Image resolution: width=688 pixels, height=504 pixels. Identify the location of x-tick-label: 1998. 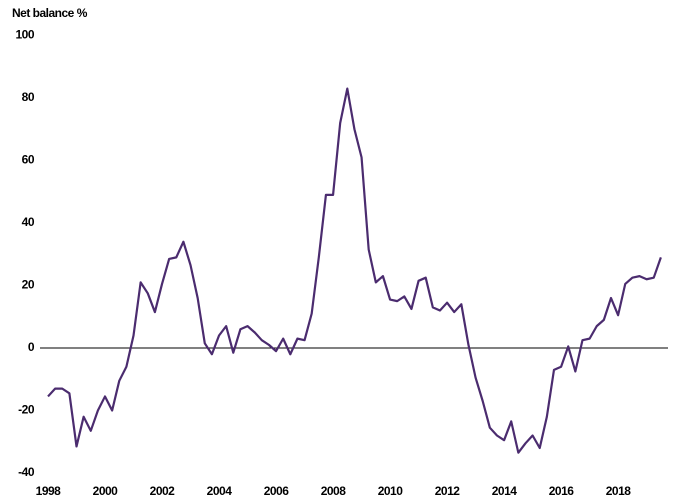
(49, 491).